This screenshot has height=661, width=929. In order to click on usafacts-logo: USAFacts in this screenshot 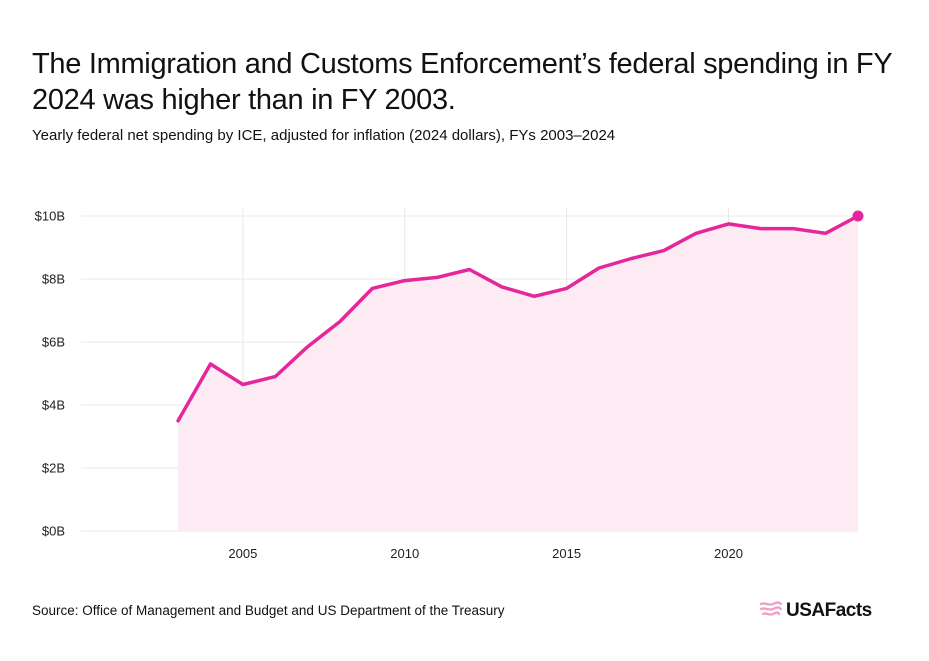, I will do `click(815, 611)`.